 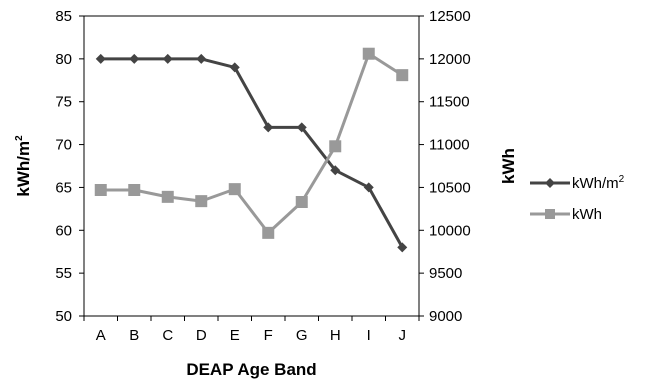 I want to click on point-kwh-d, so click(x=201, y=201).